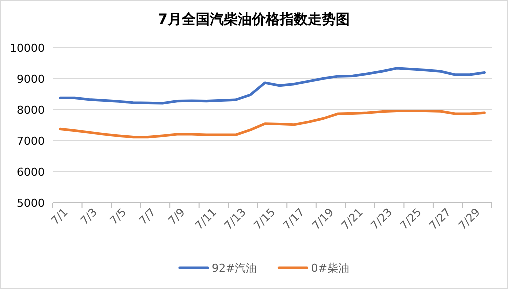 The height and width of the screenshot is (289, 508). What do you see at coordinates (27, 48) in the screenshot?
I see `y-tick-label: 10000` at bounding box center [27, 48].